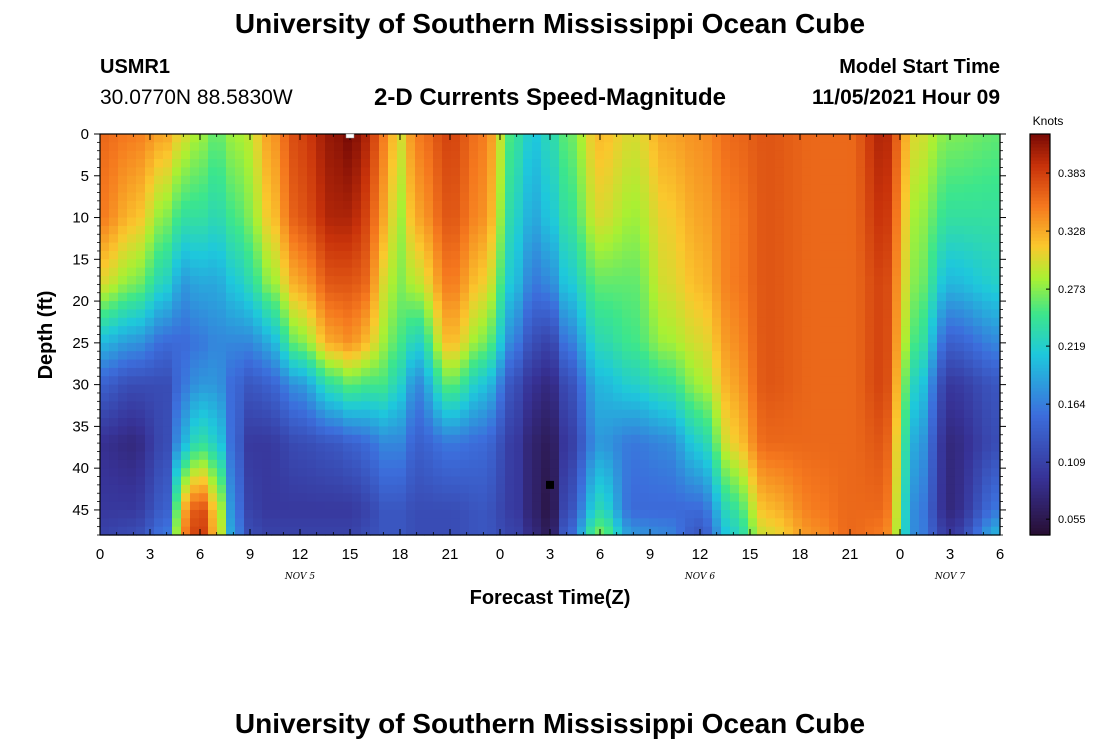  Describe the element at coordinates (80, 510) in the screenshot. I see `y-tick-label: 45` at that location.